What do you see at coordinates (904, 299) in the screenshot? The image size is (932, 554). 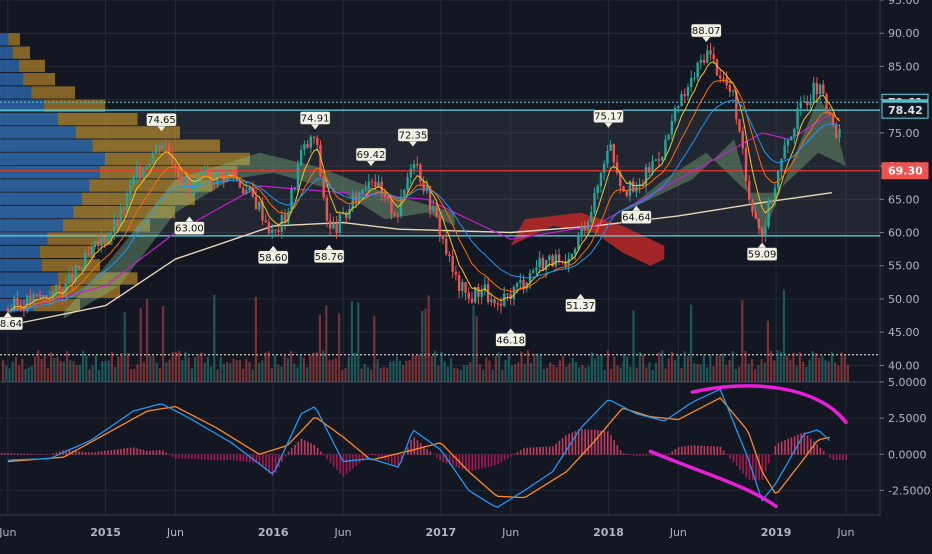 I see `price-tick-label: 50.00` at bounding box center [904, 299].